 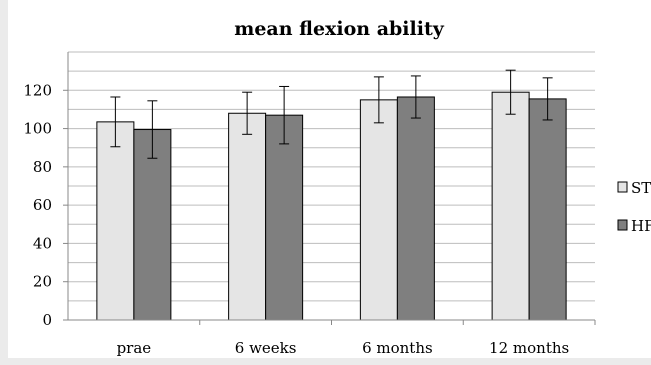 I want to click on y-tick-label: 40, so click(x=42, y=243).